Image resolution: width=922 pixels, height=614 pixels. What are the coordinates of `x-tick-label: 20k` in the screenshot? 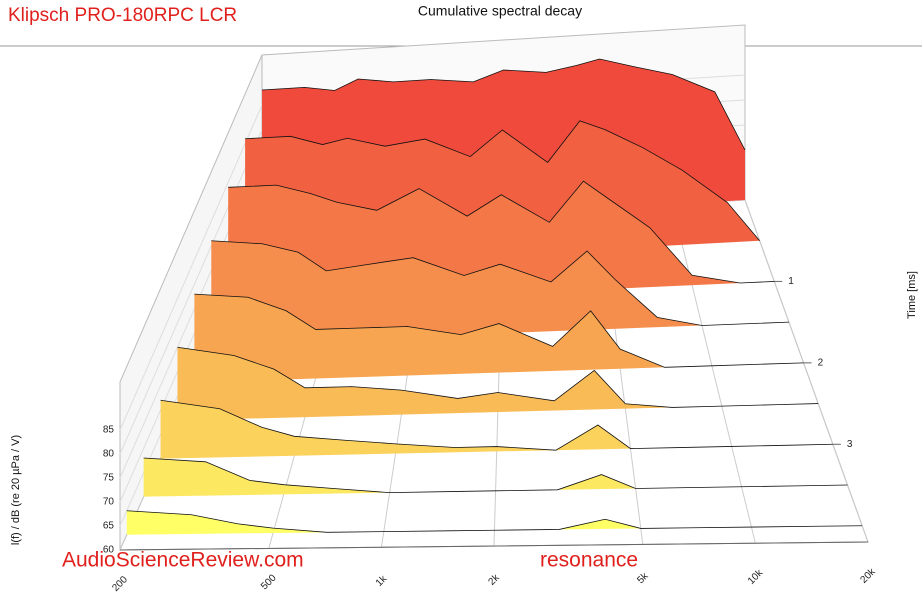 It's located at (869, 576).